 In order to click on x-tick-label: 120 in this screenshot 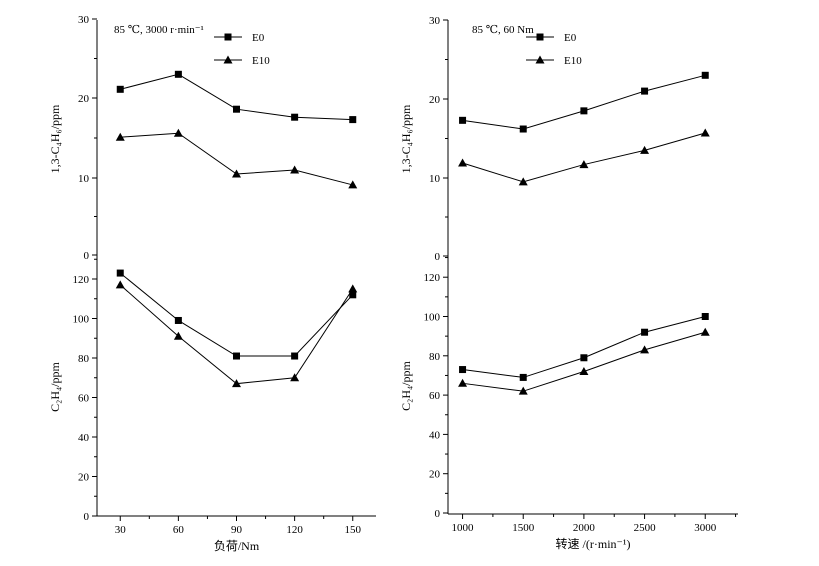, I will do `click(294, 530)`.